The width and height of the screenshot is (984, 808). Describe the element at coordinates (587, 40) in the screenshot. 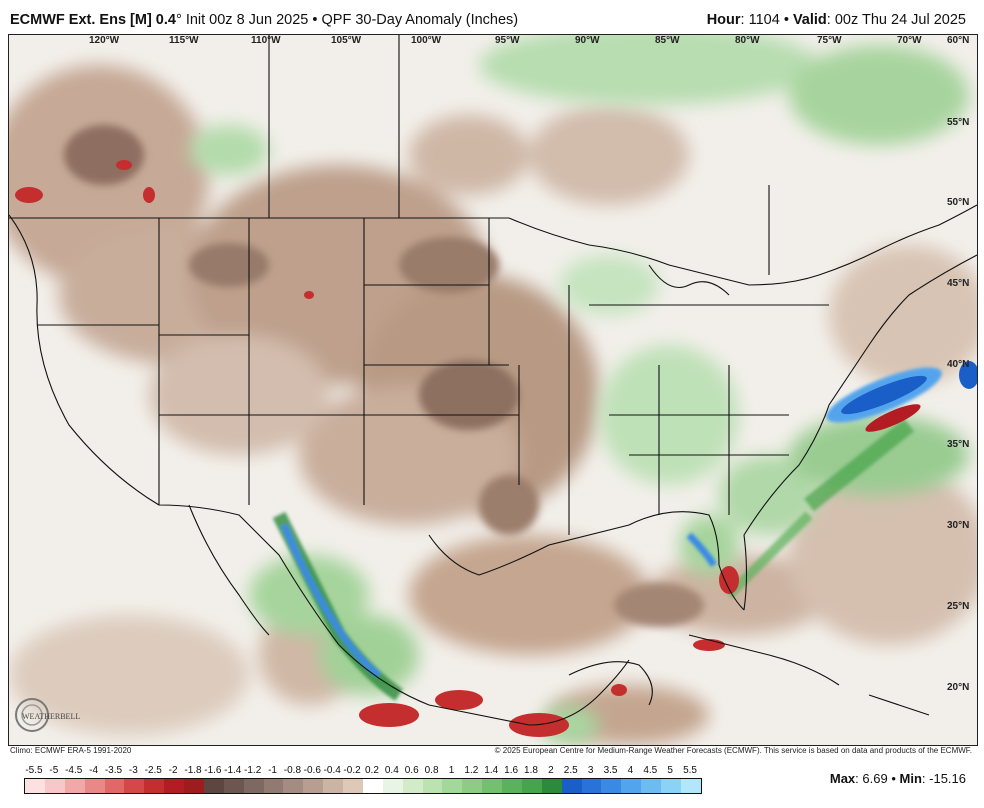

I see `lon-label-90w: 90°W` at that location.